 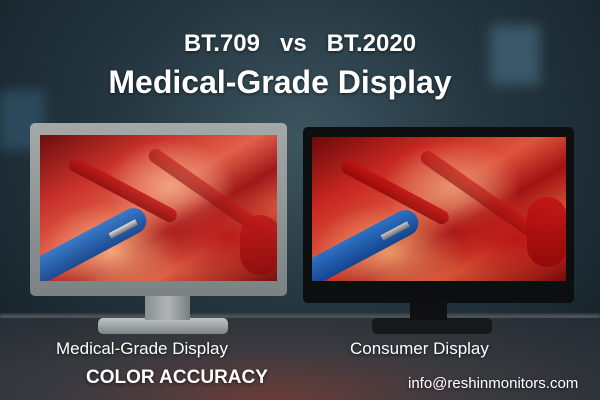 What do you see at coordinates (158, 208) in the screenshot?
I see `surgical-image` at bounding box center [158, 208].